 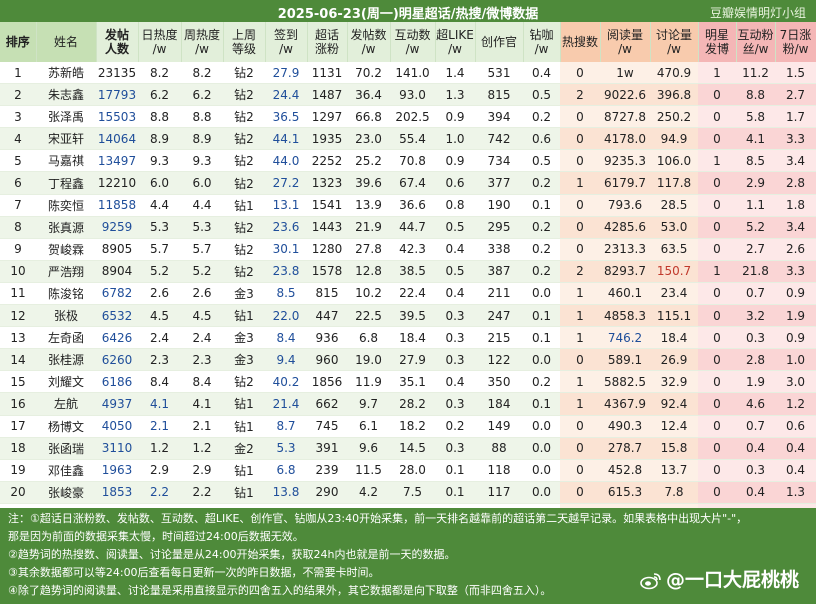 I want to click on table-cell: 615.3, so click(x=625, y=492).